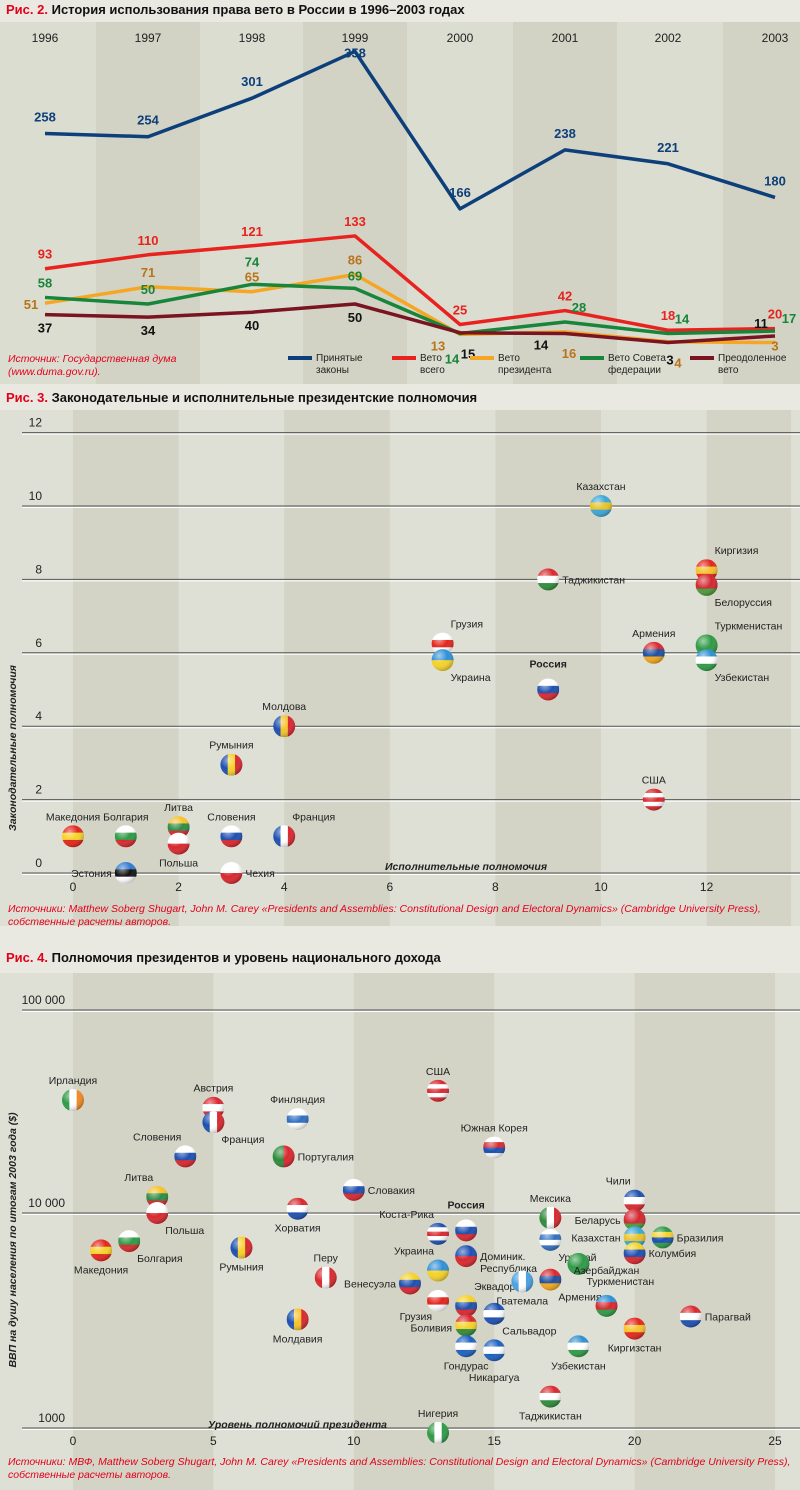 This screenshot has height=1490, width=800. Describe the element at coordinates (522, 1302) in the screenshot. I see `point-label: Гватемала` at that location.